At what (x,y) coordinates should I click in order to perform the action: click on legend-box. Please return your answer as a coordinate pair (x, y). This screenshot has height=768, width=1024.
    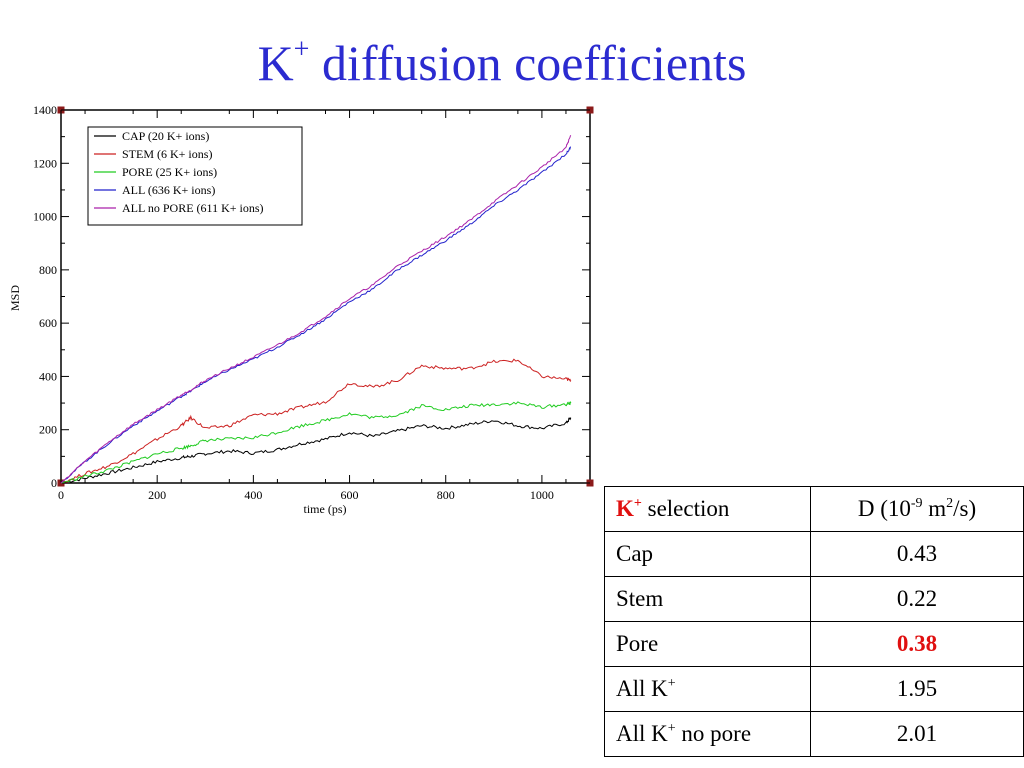
    Looking at the image, I should click on (195, 176).